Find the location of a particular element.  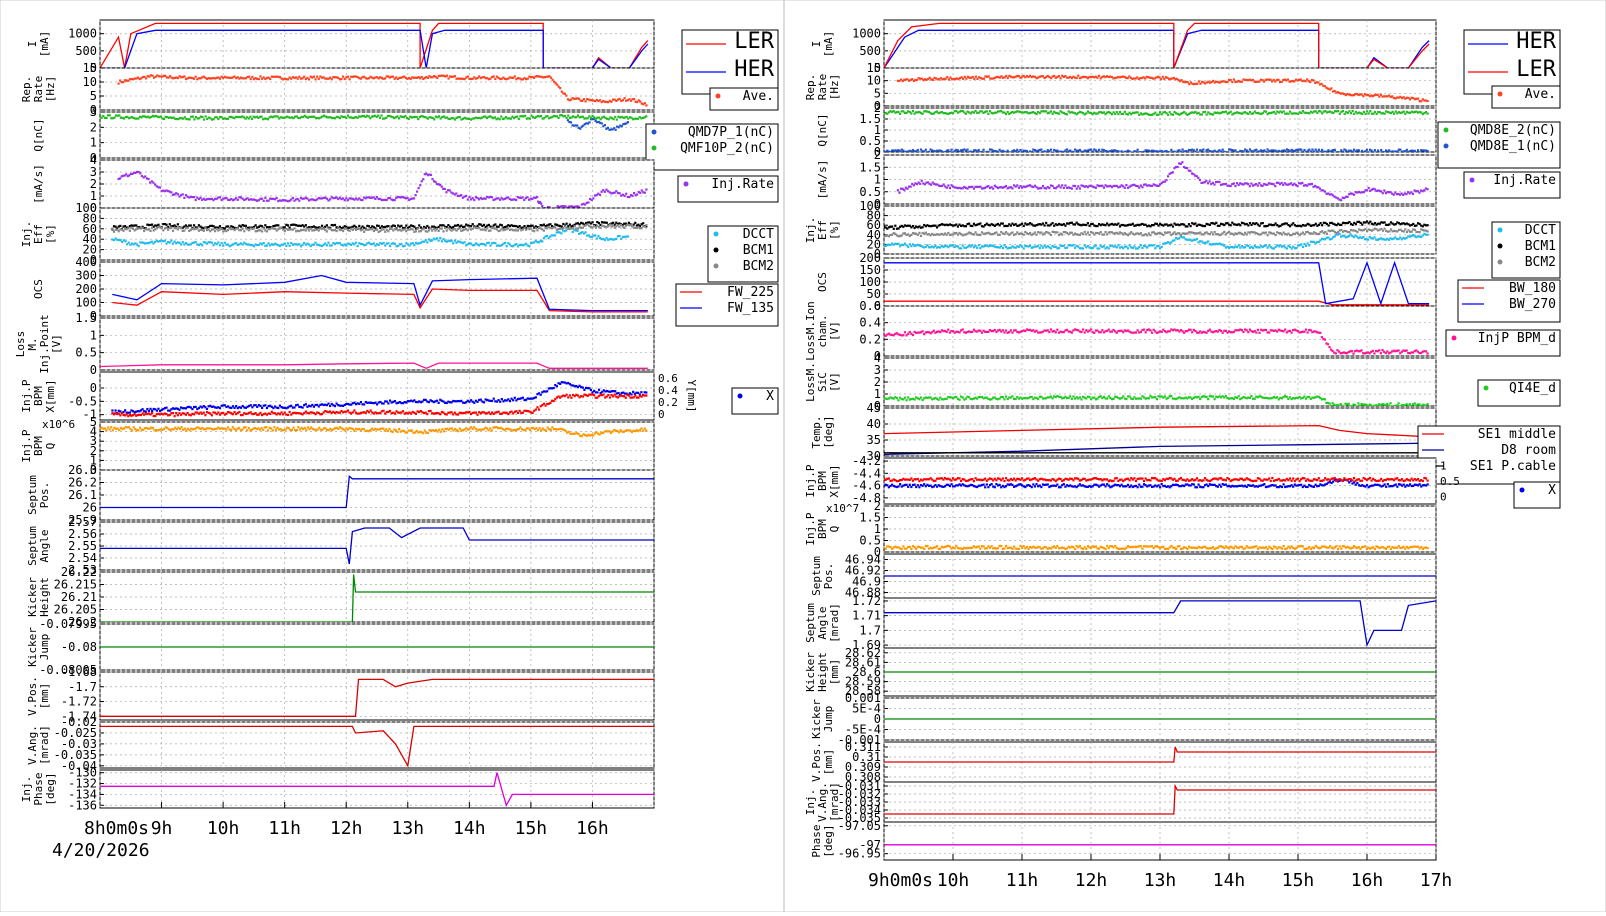

y-axis-label: I[mA] is located at coordinates (822, 44).